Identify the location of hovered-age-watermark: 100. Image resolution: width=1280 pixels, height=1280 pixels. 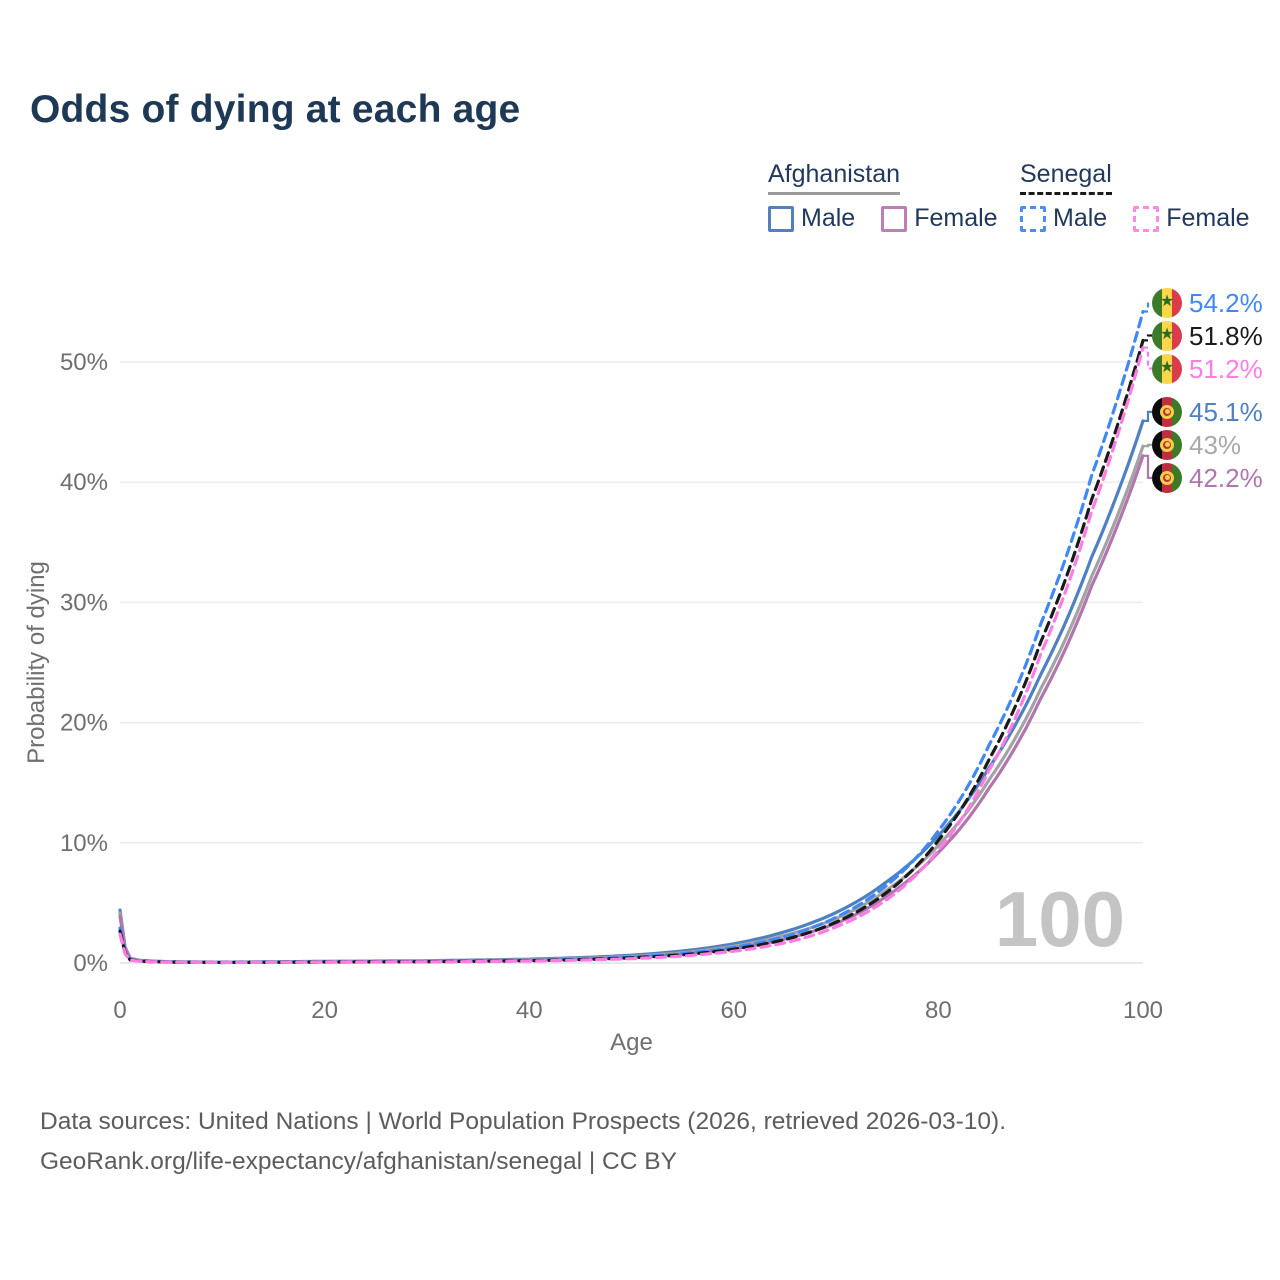
(1060, 919).